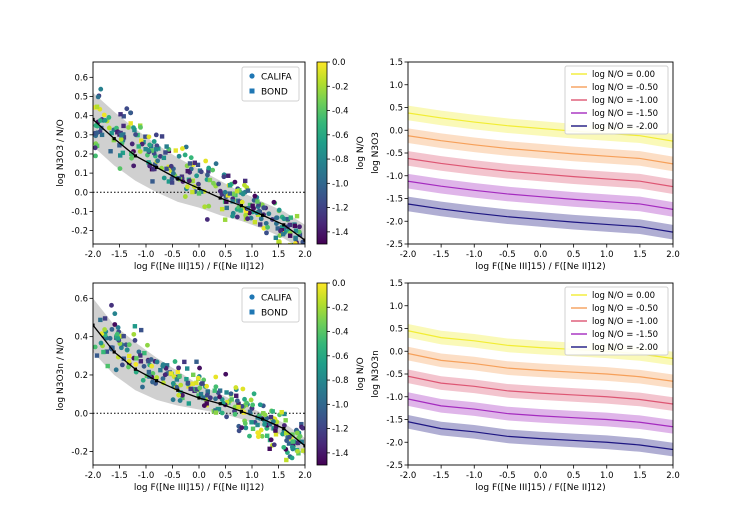 This screenshot has width=747, height=523. What do you see at coordinates (252, 91) in the screenshot?
I see `legend-bond-marker` at bounding box center [252, 91].